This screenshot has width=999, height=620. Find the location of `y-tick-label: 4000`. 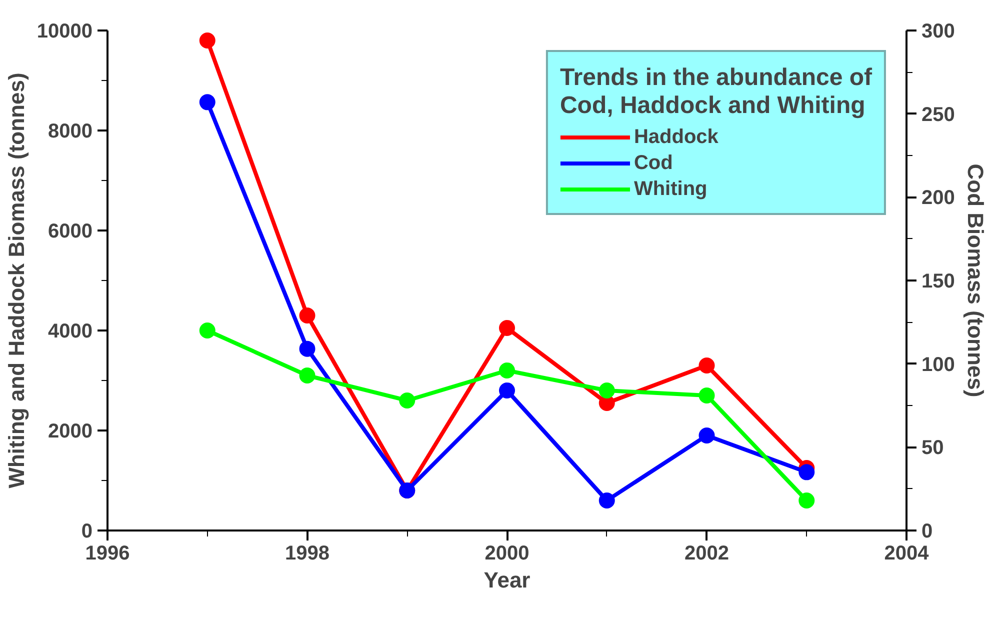

y-tick-label: 4000 is located at coordinates (70, 331).